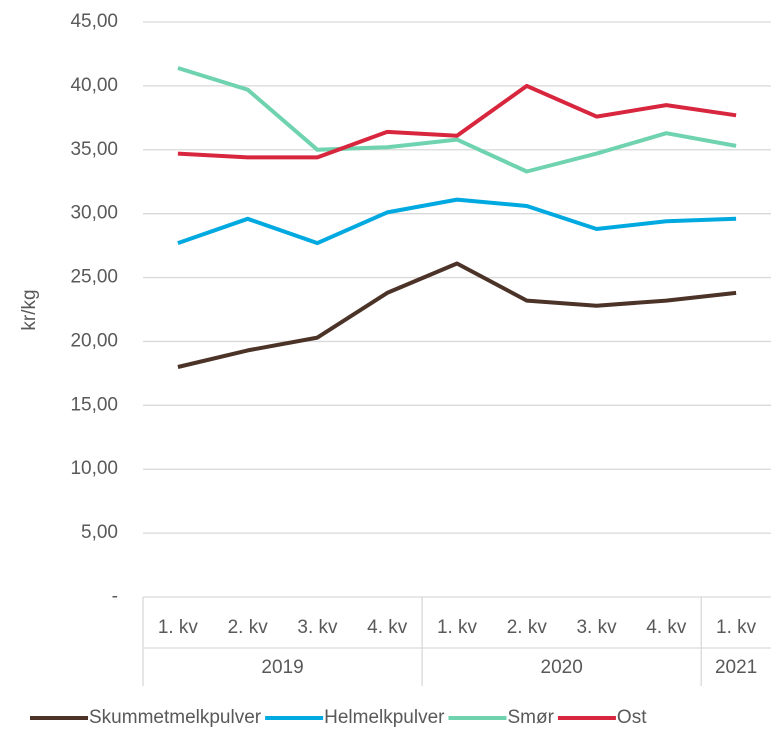 The width and height of the screenshot is (771, 730). Describe the element at coordinates (94, 149) in the screenshot. I see `y-tick-label: 35,00` at that location.